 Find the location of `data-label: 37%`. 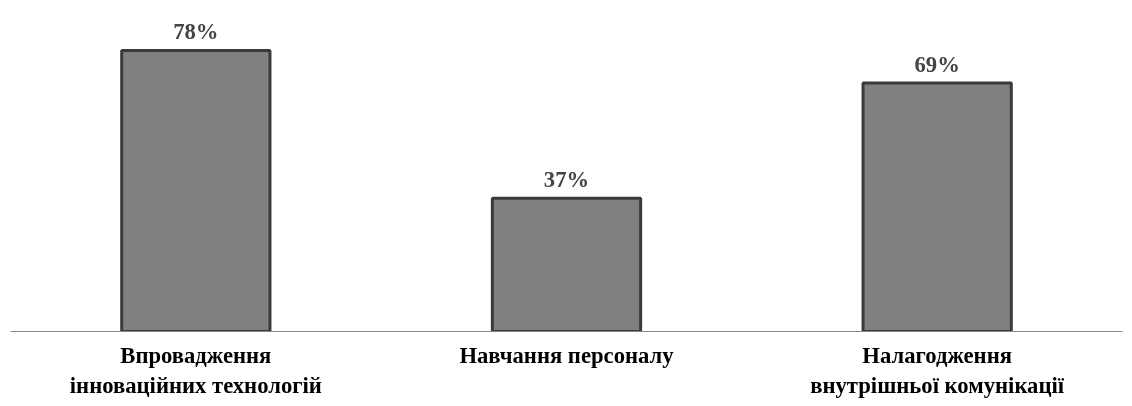

data-label: 37% is located at coordinates (566, 180).